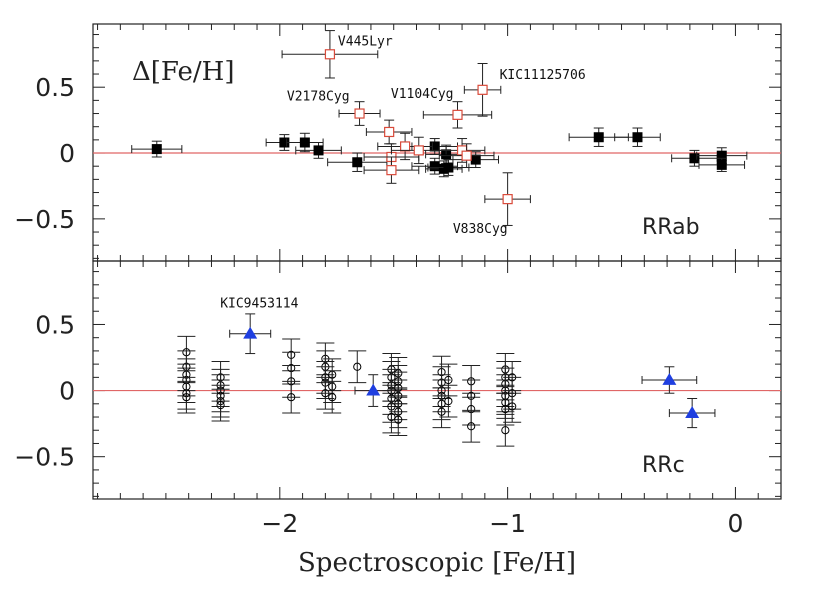  Describe the element at coordinates (183, 72) in the screenshot. I see `y-axis-label: Δ[Fe/H]` at that location.